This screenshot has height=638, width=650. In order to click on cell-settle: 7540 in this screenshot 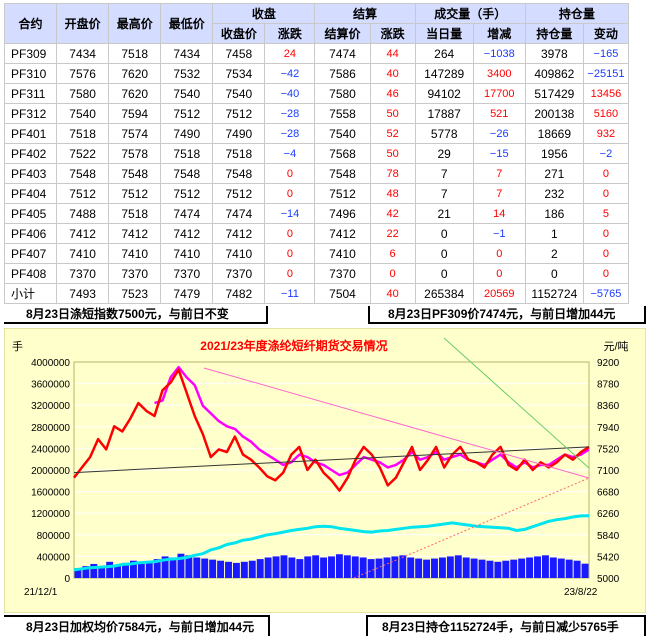, I will do `click(342, 133)`.